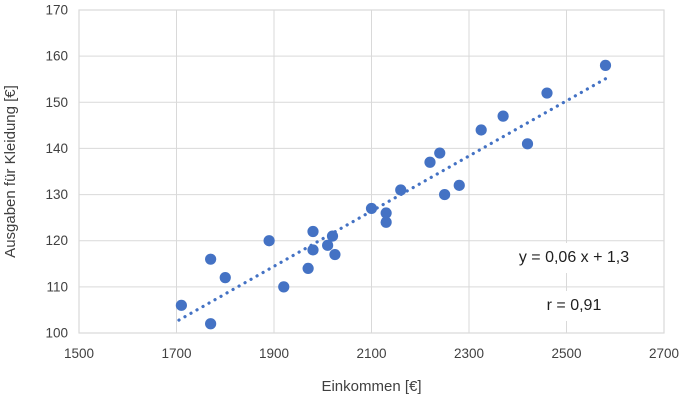 Image resolution: width=685 pixels, height=400 pixels. What do you see at coordinates (79, 353) in the screenshot?
I see `x-tick-label: 1500` at bounding box center [79, 353].